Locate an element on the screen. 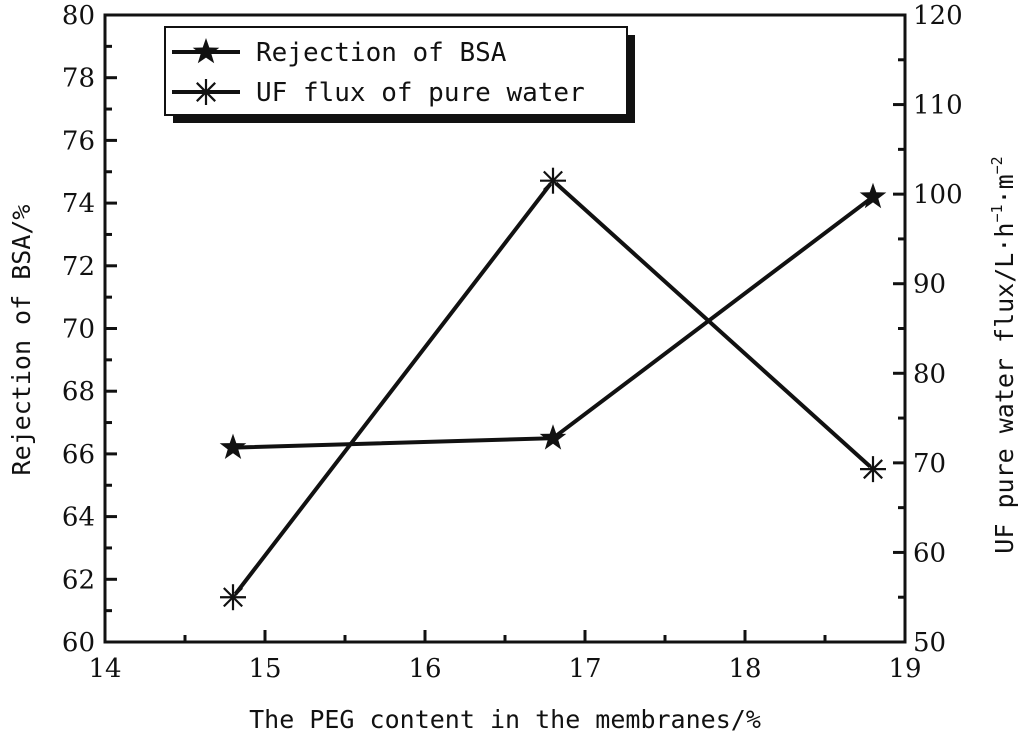 The image size is (1024, 737). x-tick-label: 16 is located at coordinates (424, 669).